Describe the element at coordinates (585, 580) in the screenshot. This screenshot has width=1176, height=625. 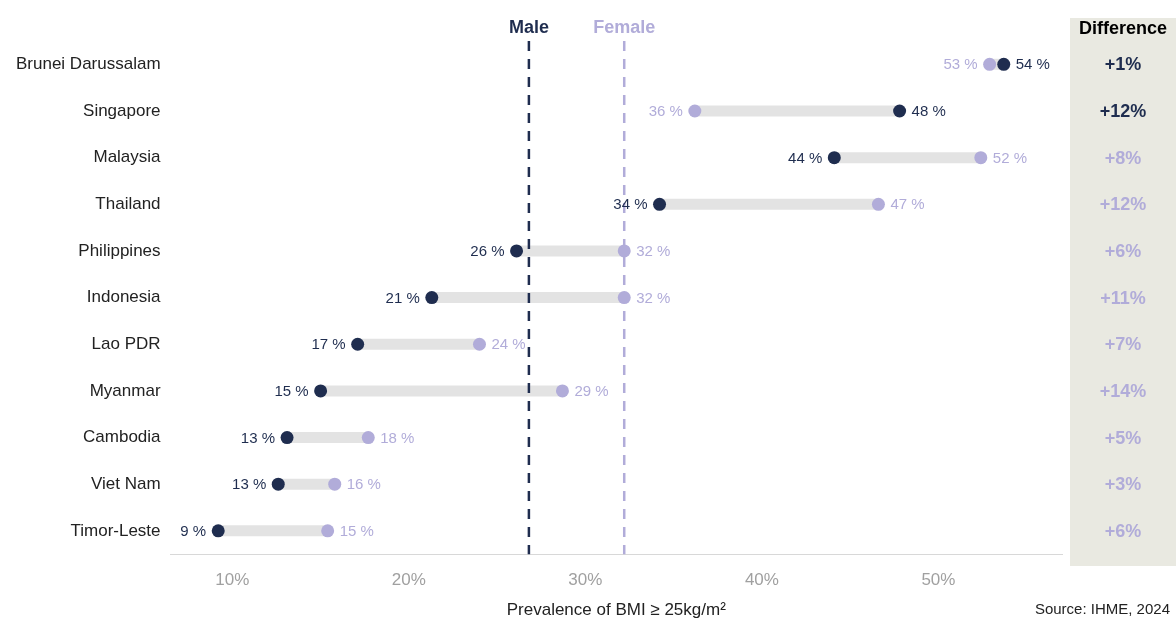
I see `x-tick-label: 30%` at that location.